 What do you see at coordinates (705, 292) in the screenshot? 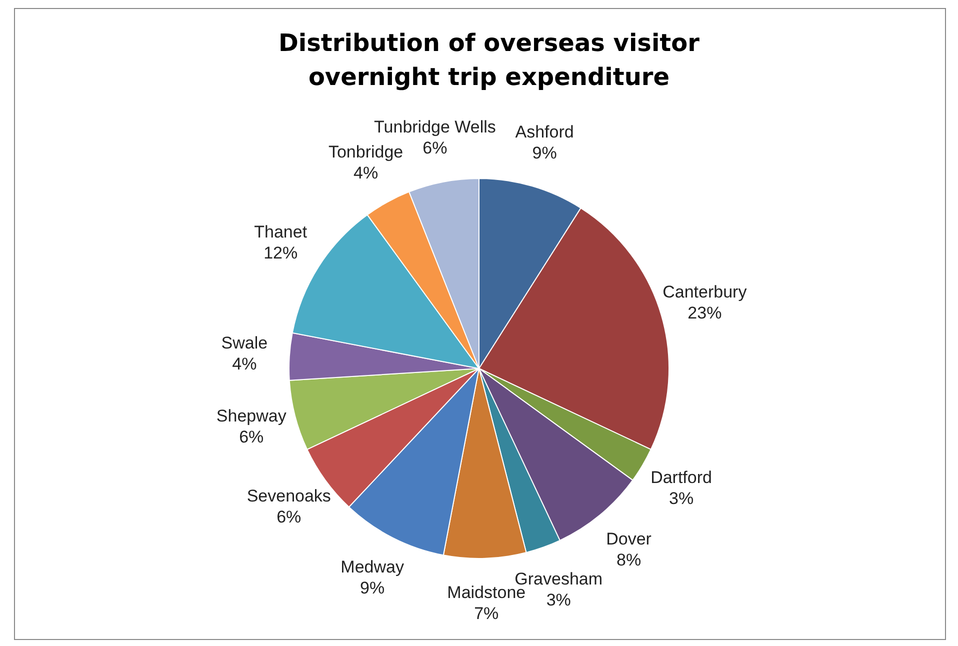
I see `slice-label: Canterbury` at bounding box center [705, 292].